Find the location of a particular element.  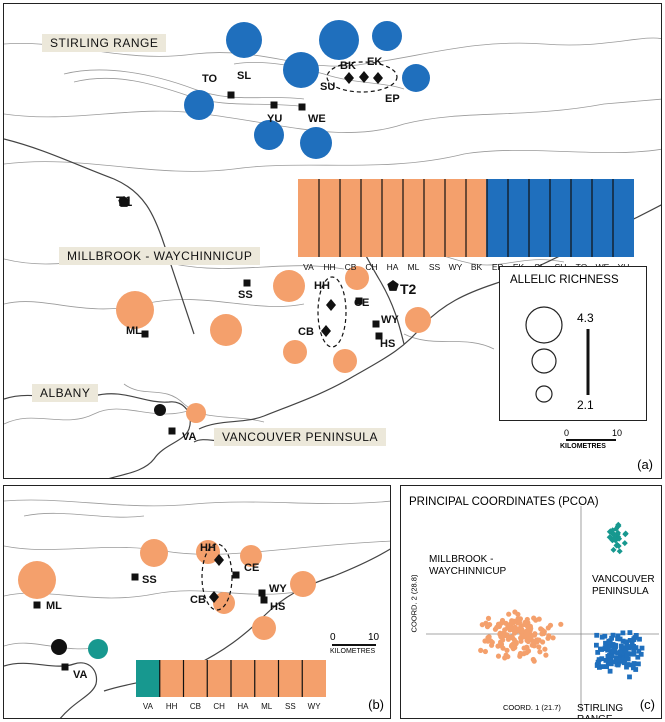

structure-bar-blue is located at coordinates (560, 218).